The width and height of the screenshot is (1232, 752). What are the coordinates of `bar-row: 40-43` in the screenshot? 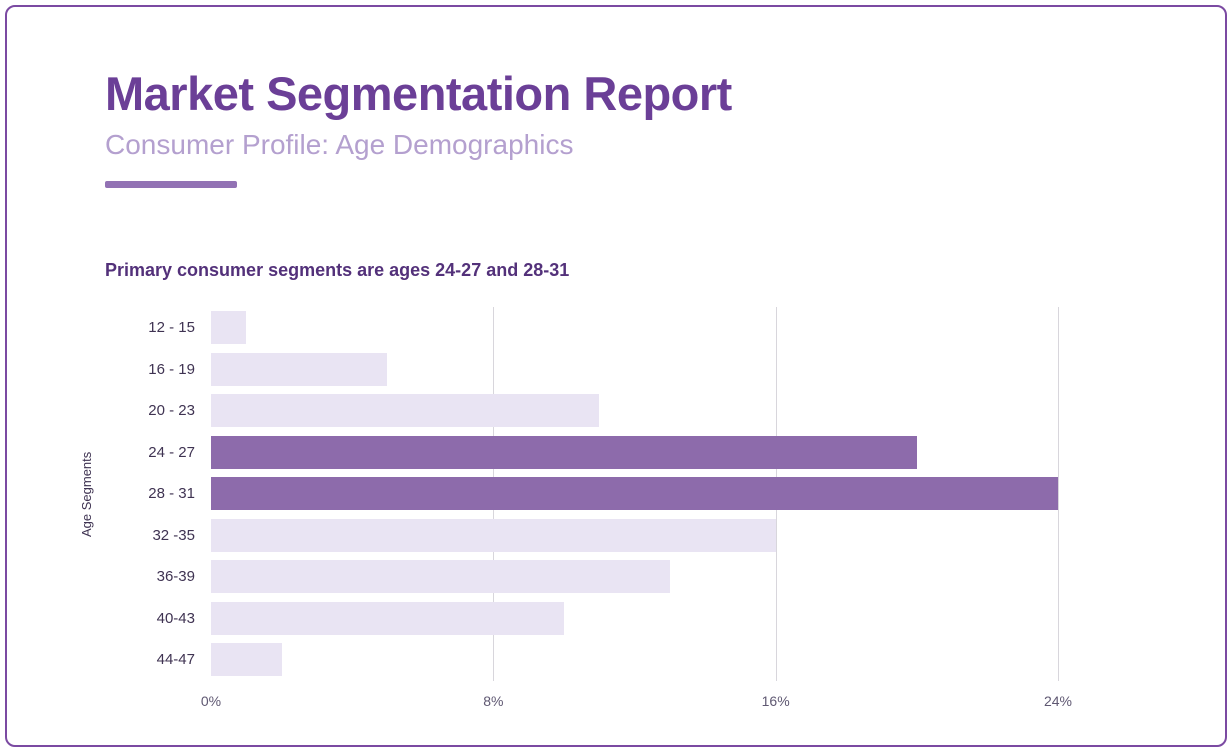 It's located at (607, 618).